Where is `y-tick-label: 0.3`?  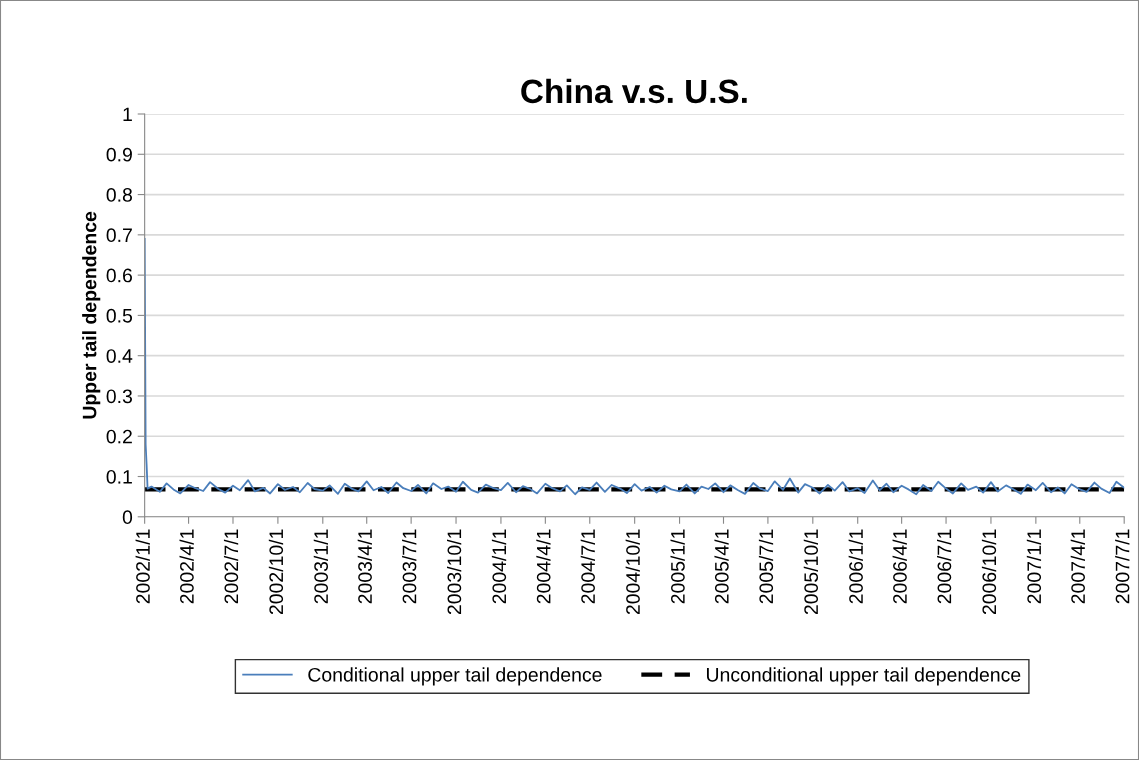 y-tick-label: 0.3 is located at coordinates (119, 396).